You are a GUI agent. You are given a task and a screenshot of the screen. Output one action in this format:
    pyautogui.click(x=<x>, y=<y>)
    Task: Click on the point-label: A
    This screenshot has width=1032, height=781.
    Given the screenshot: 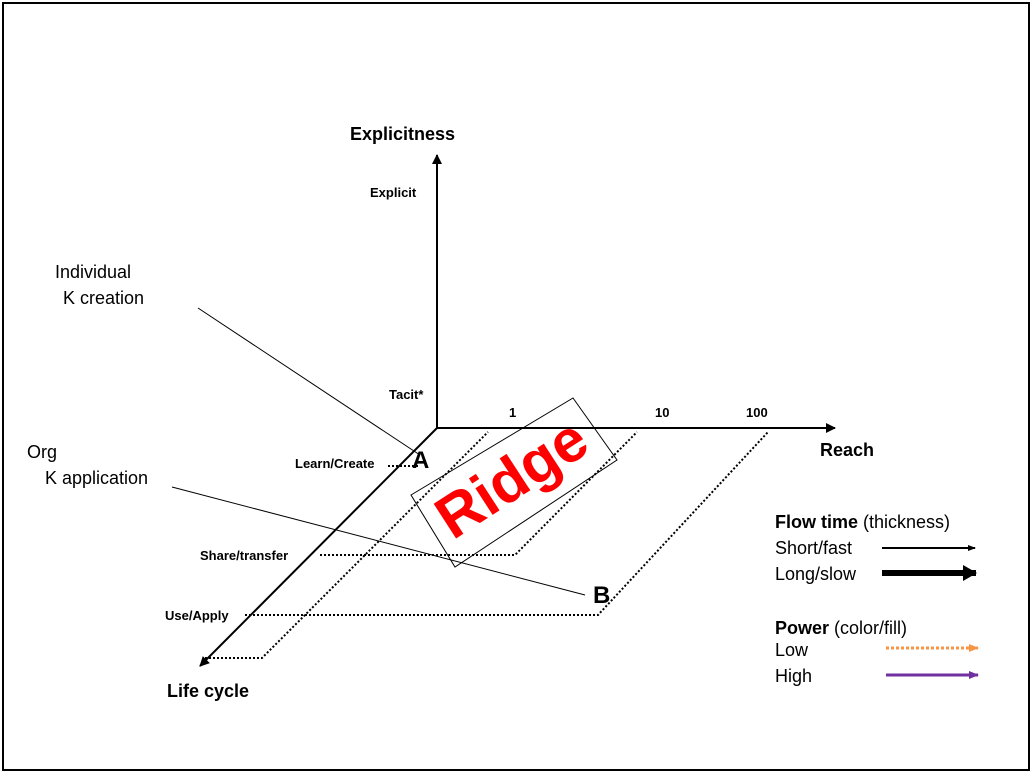 What is the action you would take?
    pyautogui.click(x=420, y=460)
    